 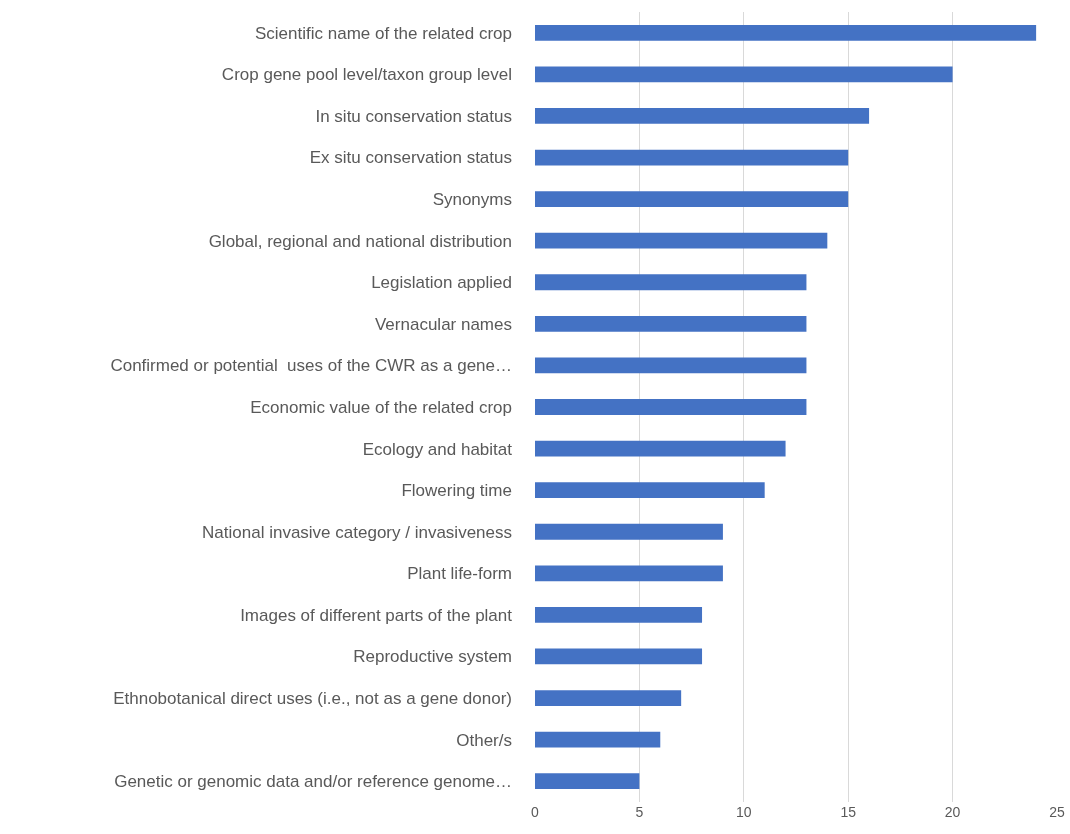 What do you see at coordinates (1057, 812) in the screenshot?
I see `x-tick-label: 25` at bounding box center [1057, 812].